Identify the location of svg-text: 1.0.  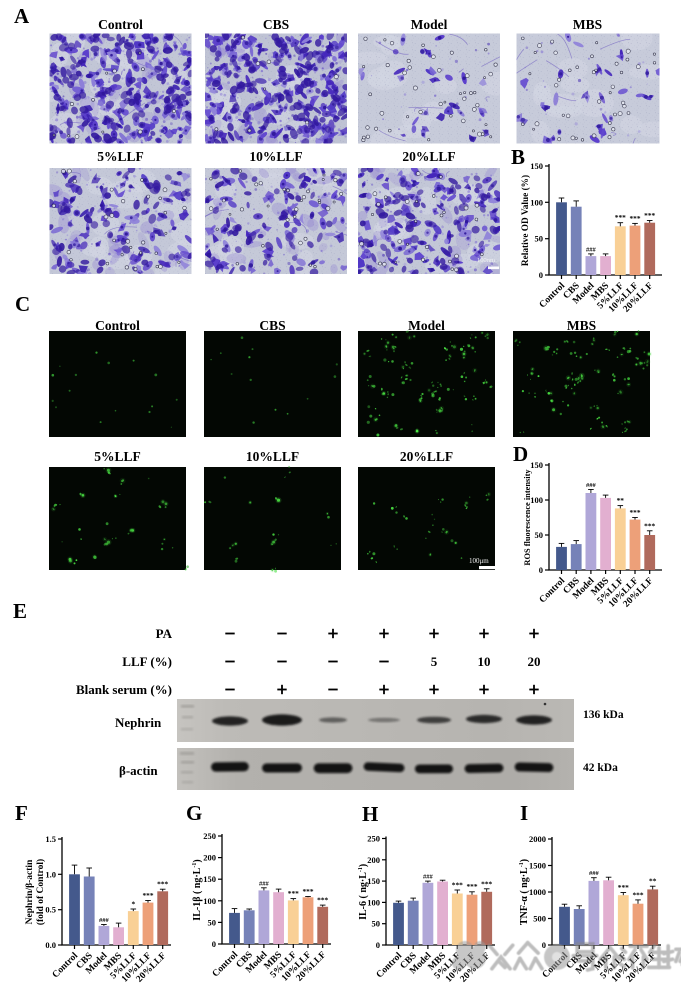
(50, 874).